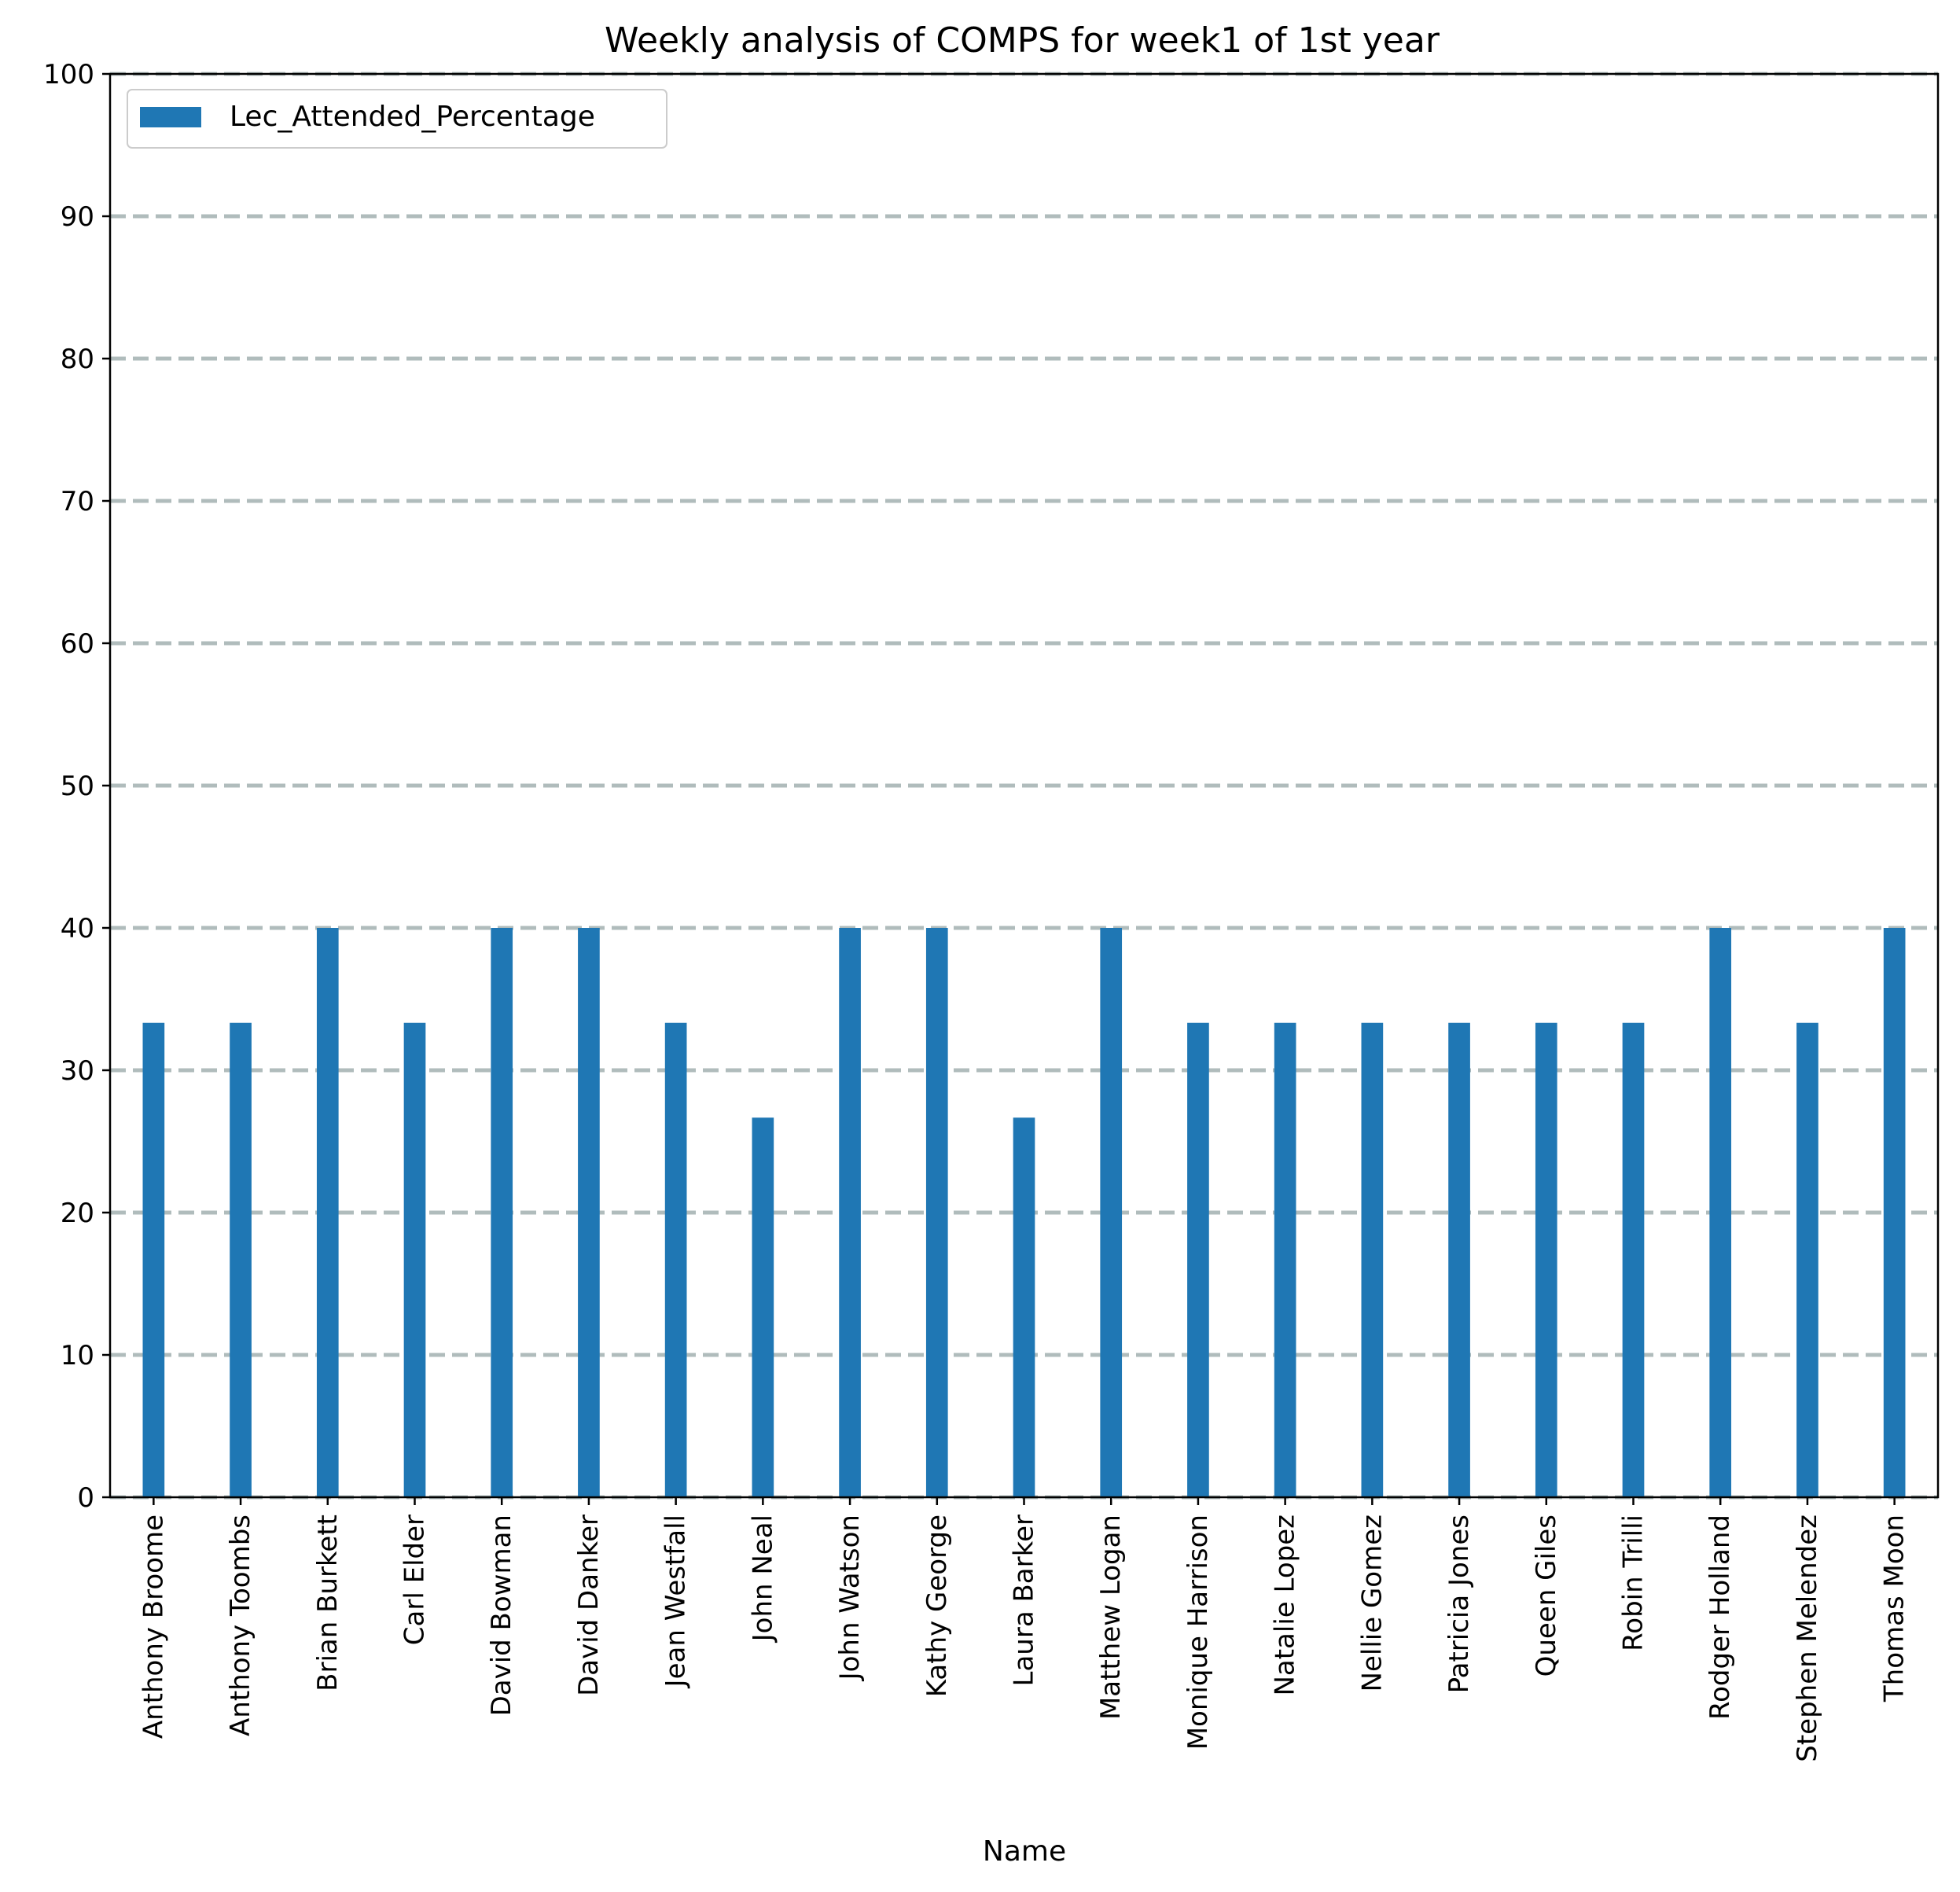 The image size is (1960, 1892). What do you see at coordinates (77, 1213) in the screenshot?
I see `y-tick-label: 20` at bounding box center [77, 1213].